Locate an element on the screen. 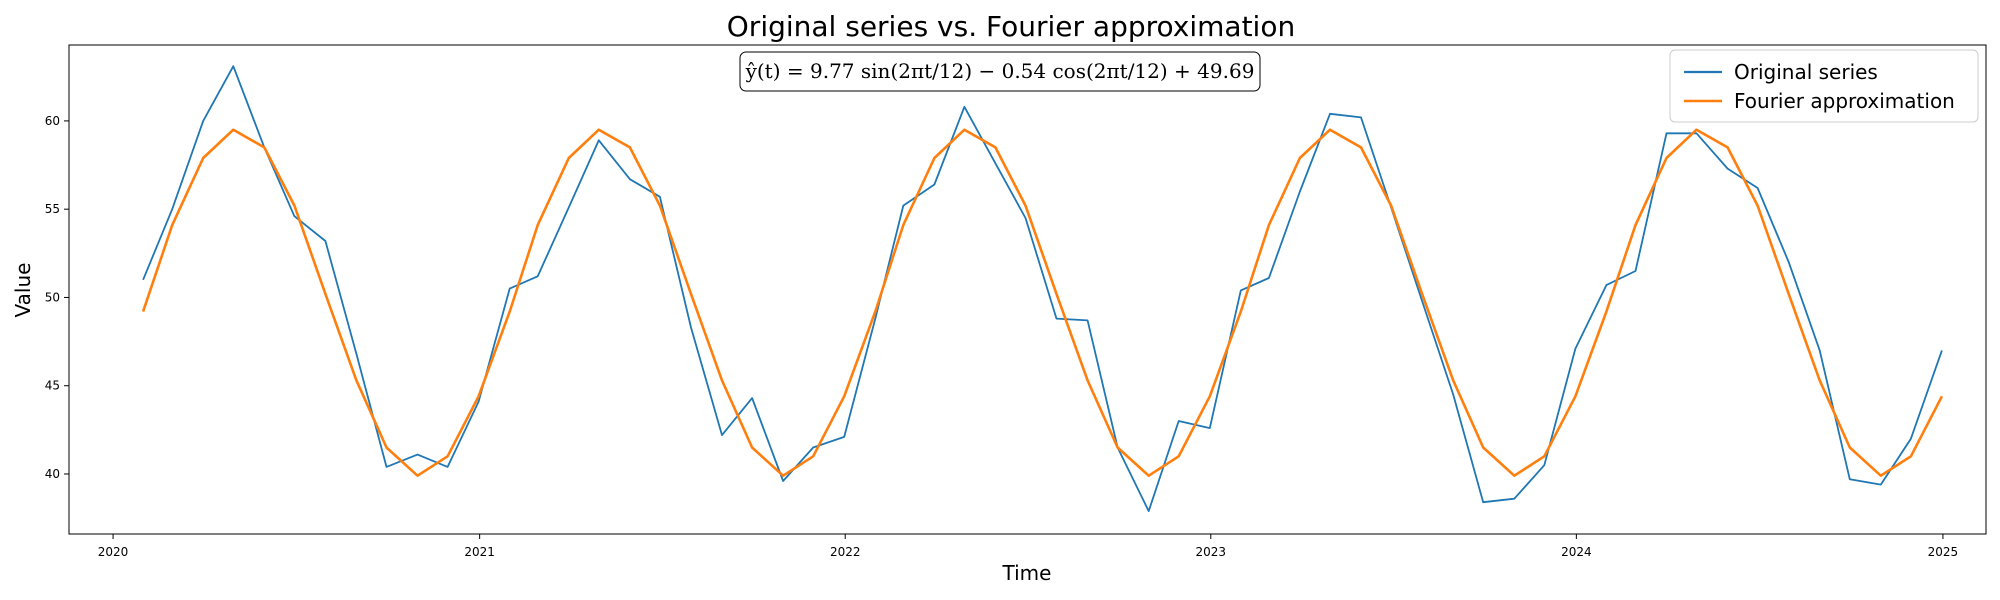  y-tick-label: 55 is located at coordinates (52, 209).